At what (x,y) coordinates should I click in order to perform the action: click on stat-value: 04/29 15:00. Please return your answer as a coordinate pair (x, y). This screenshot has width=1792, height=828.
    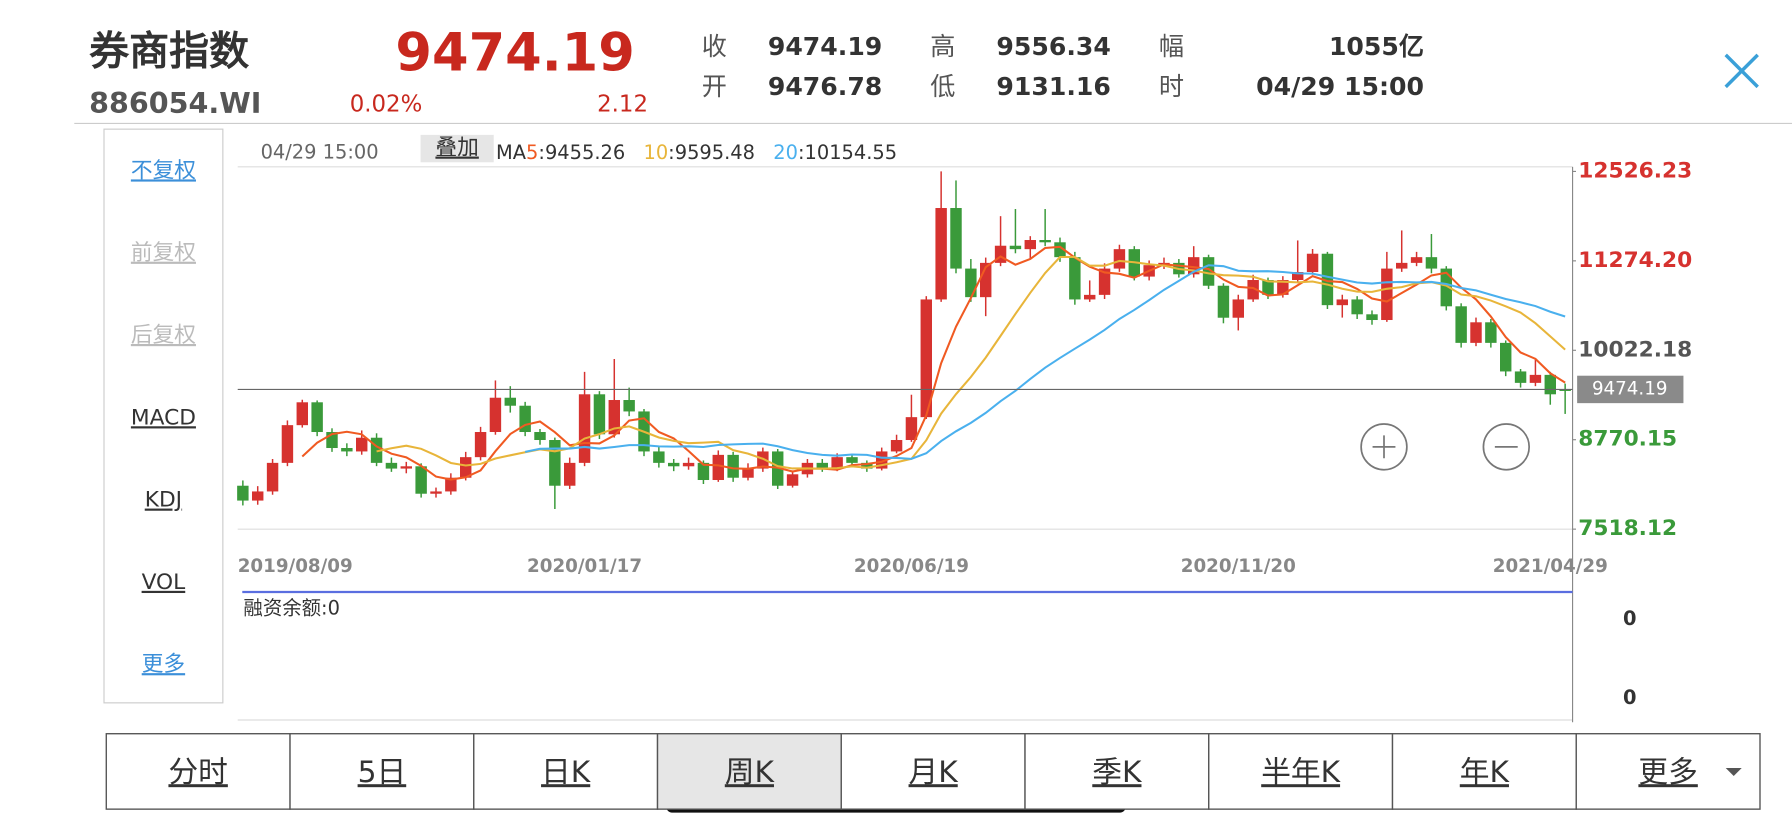
    Looking at the image, I should click on (1340, 86).